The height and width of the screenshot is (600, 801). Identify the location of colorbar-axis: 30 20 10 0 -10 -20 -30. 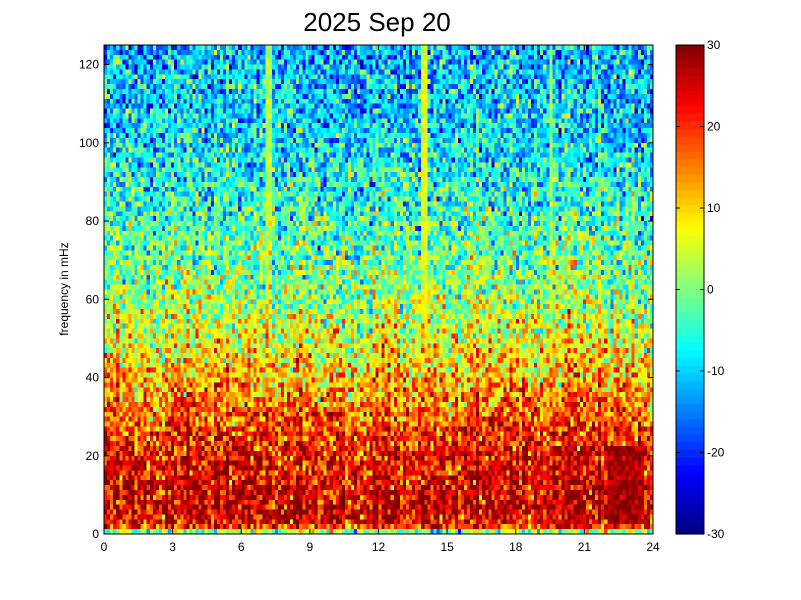
(700, 289).